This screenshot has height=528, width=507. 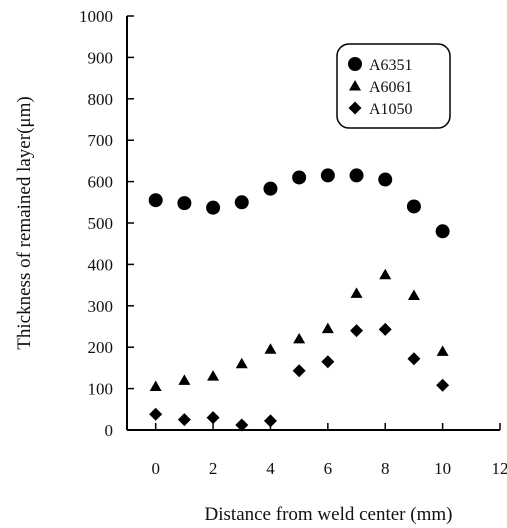 I want to click on x-tick-label: 4, so click(x=270, y=468).